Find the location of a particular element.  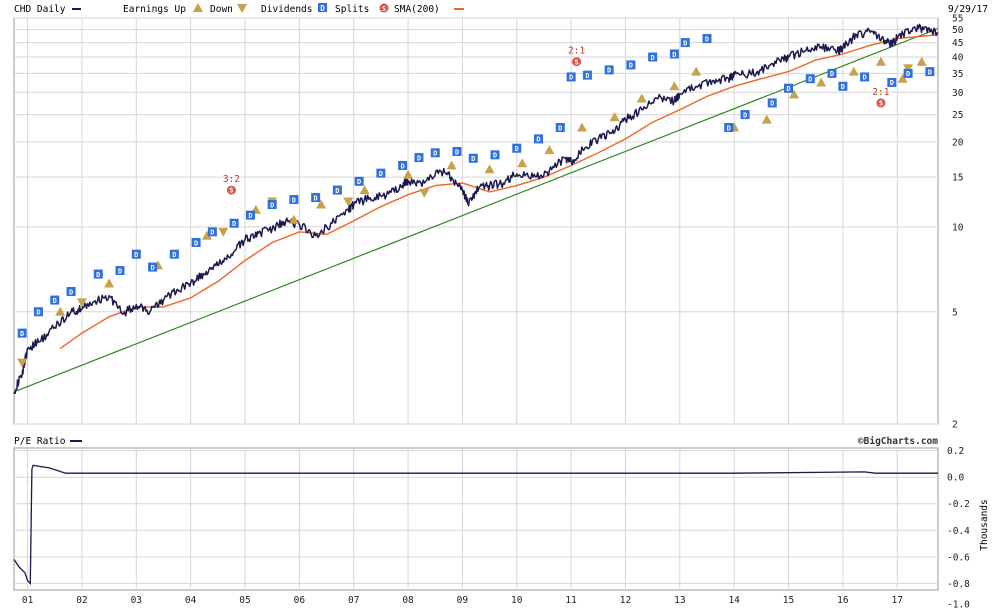

x-tick-label: 02 is located at coordinates (81, 600).